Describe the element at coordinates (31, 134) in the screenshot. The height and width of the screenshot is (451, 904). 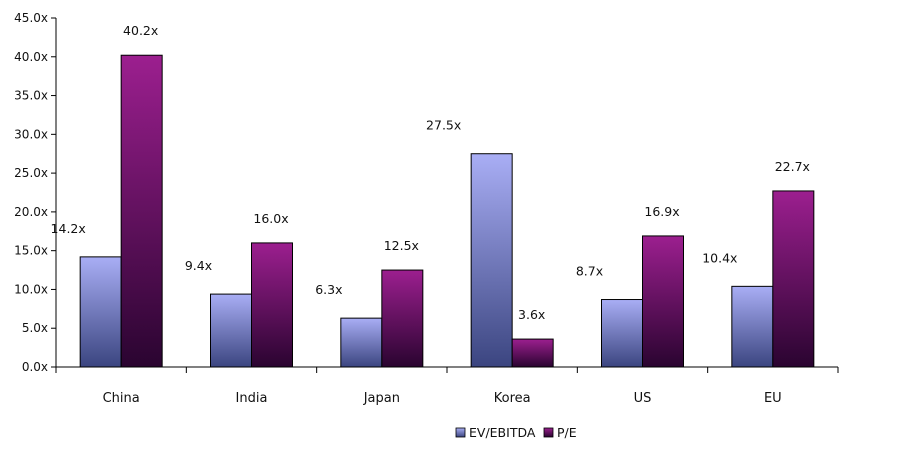
I see `y-tick-label: 30.0x` at that location.